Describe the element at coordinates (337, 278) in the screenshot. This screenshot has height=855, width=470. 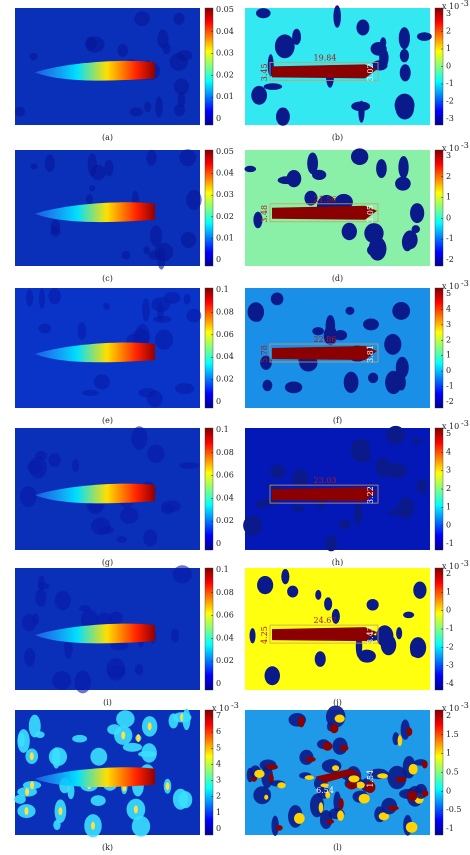
I see `panel-label: (d)` at that location.